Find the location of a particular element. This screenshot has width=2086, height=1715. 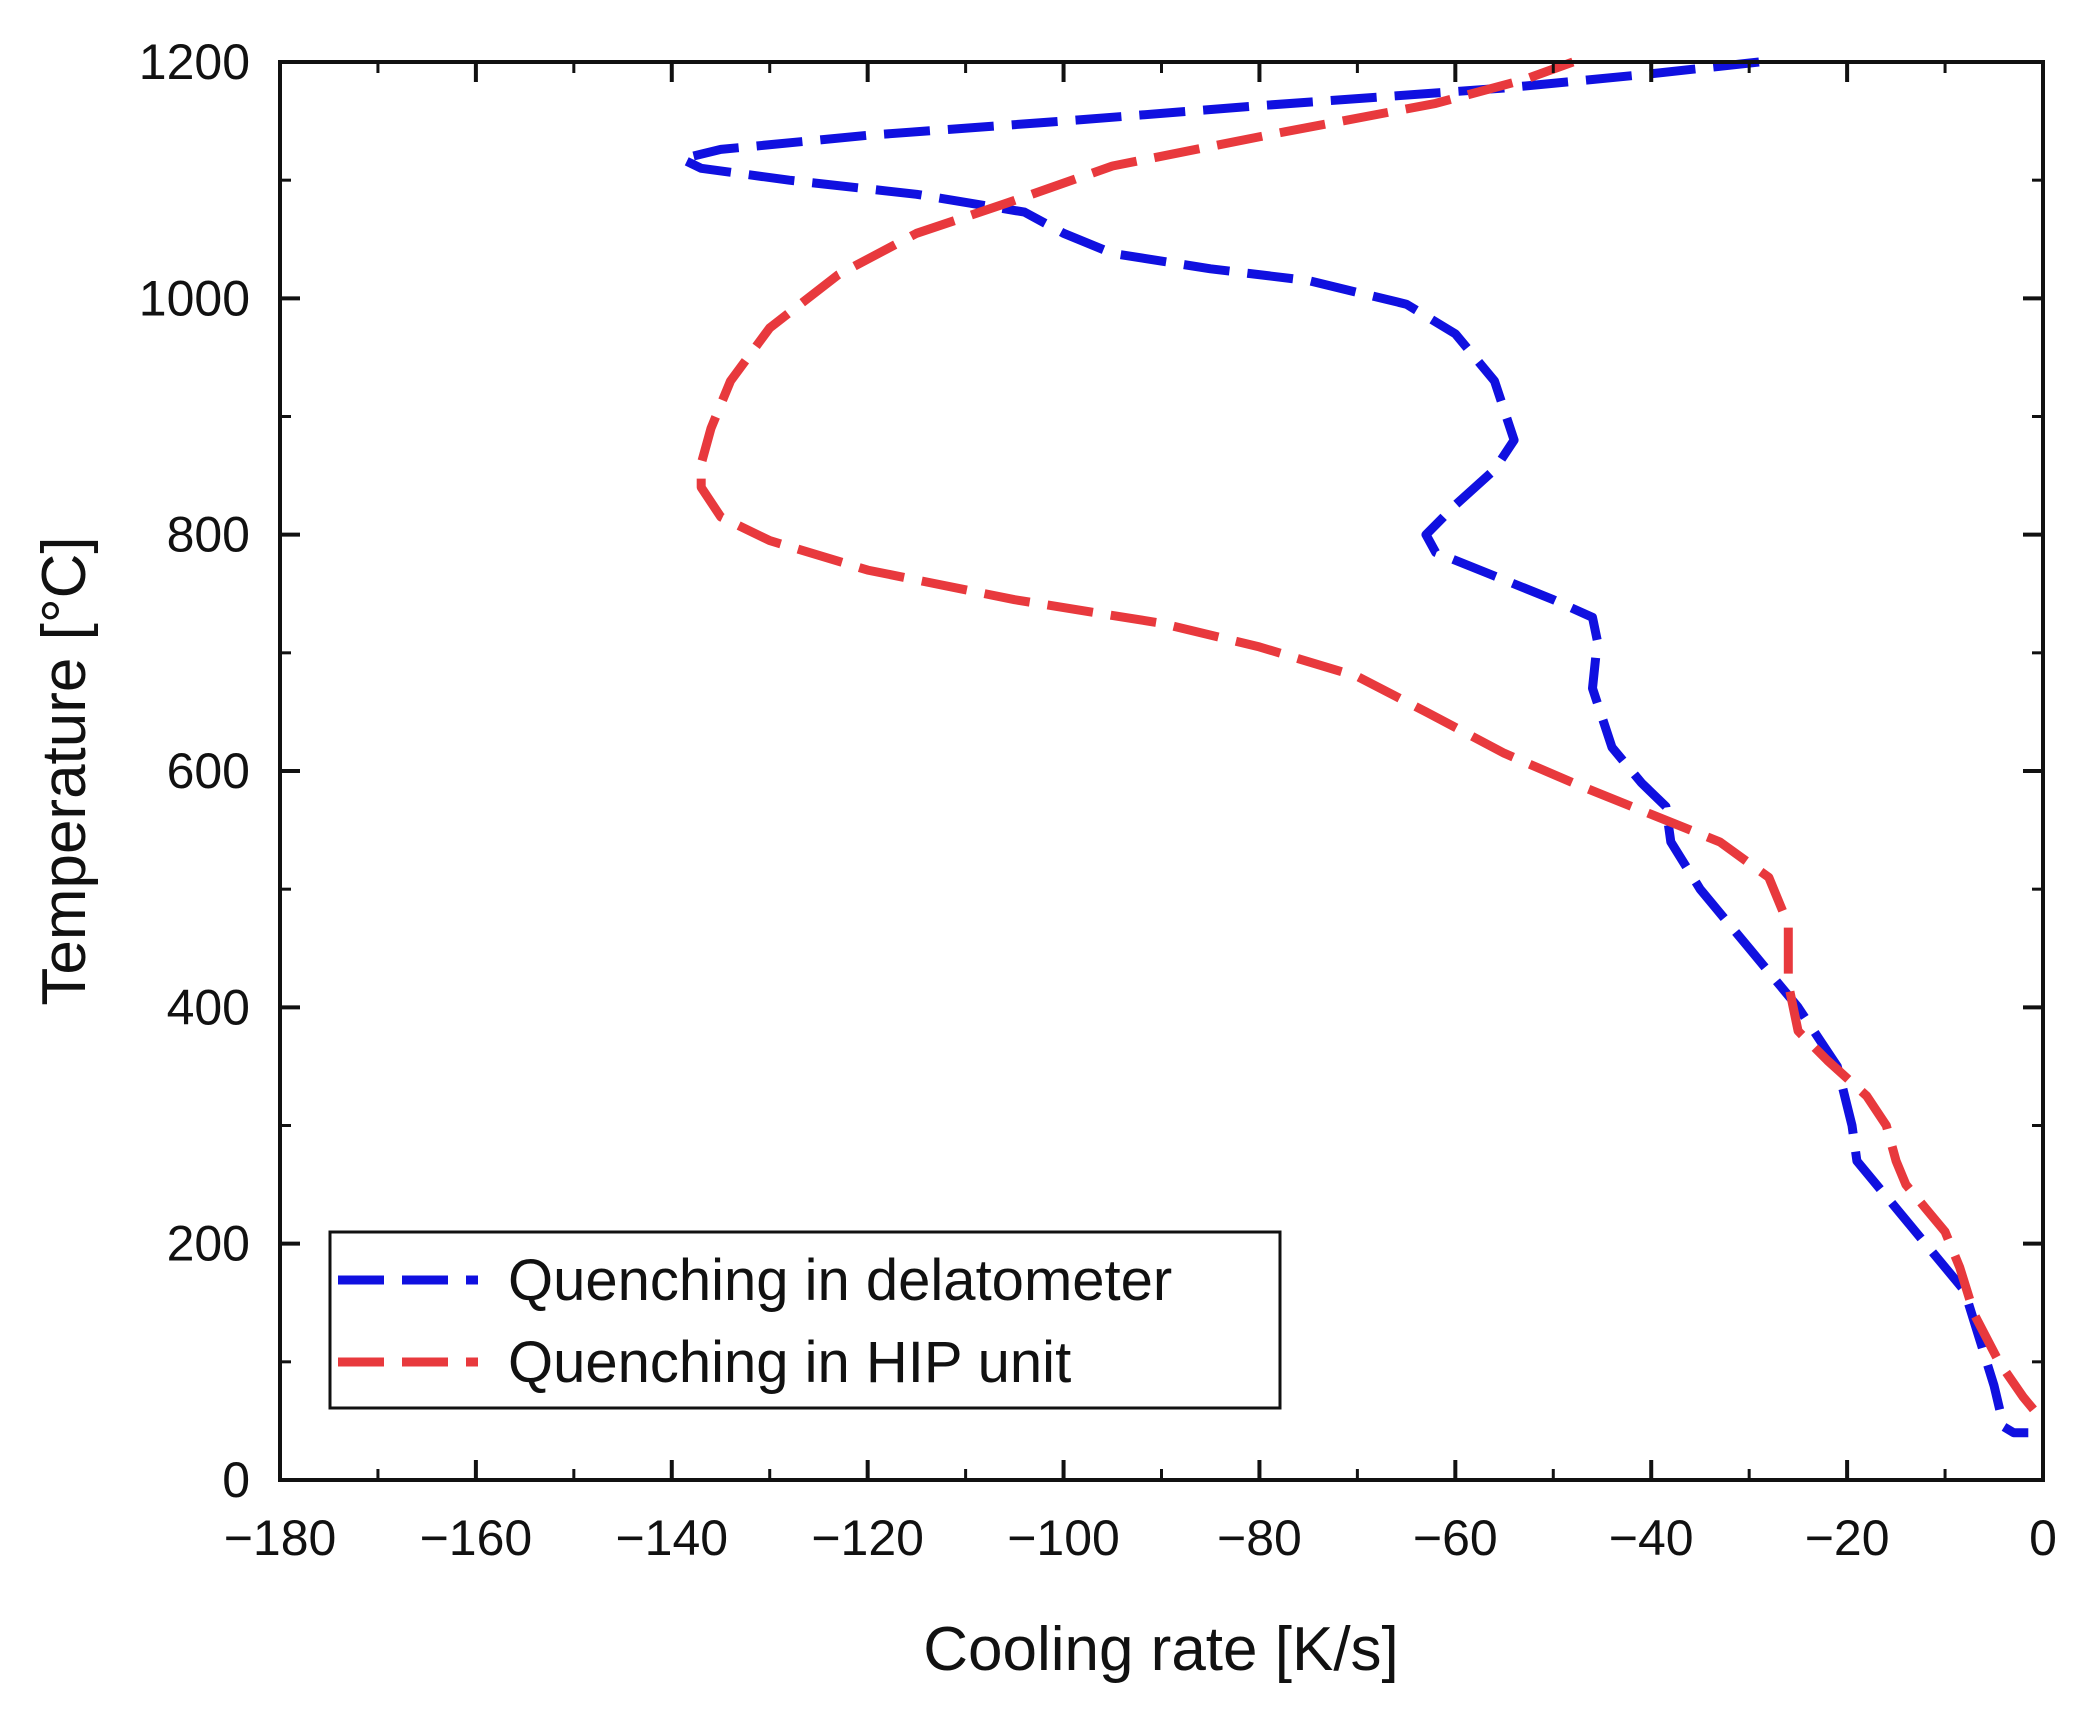

x-tick-label: 0 is located at coordinates (2043, 1538).